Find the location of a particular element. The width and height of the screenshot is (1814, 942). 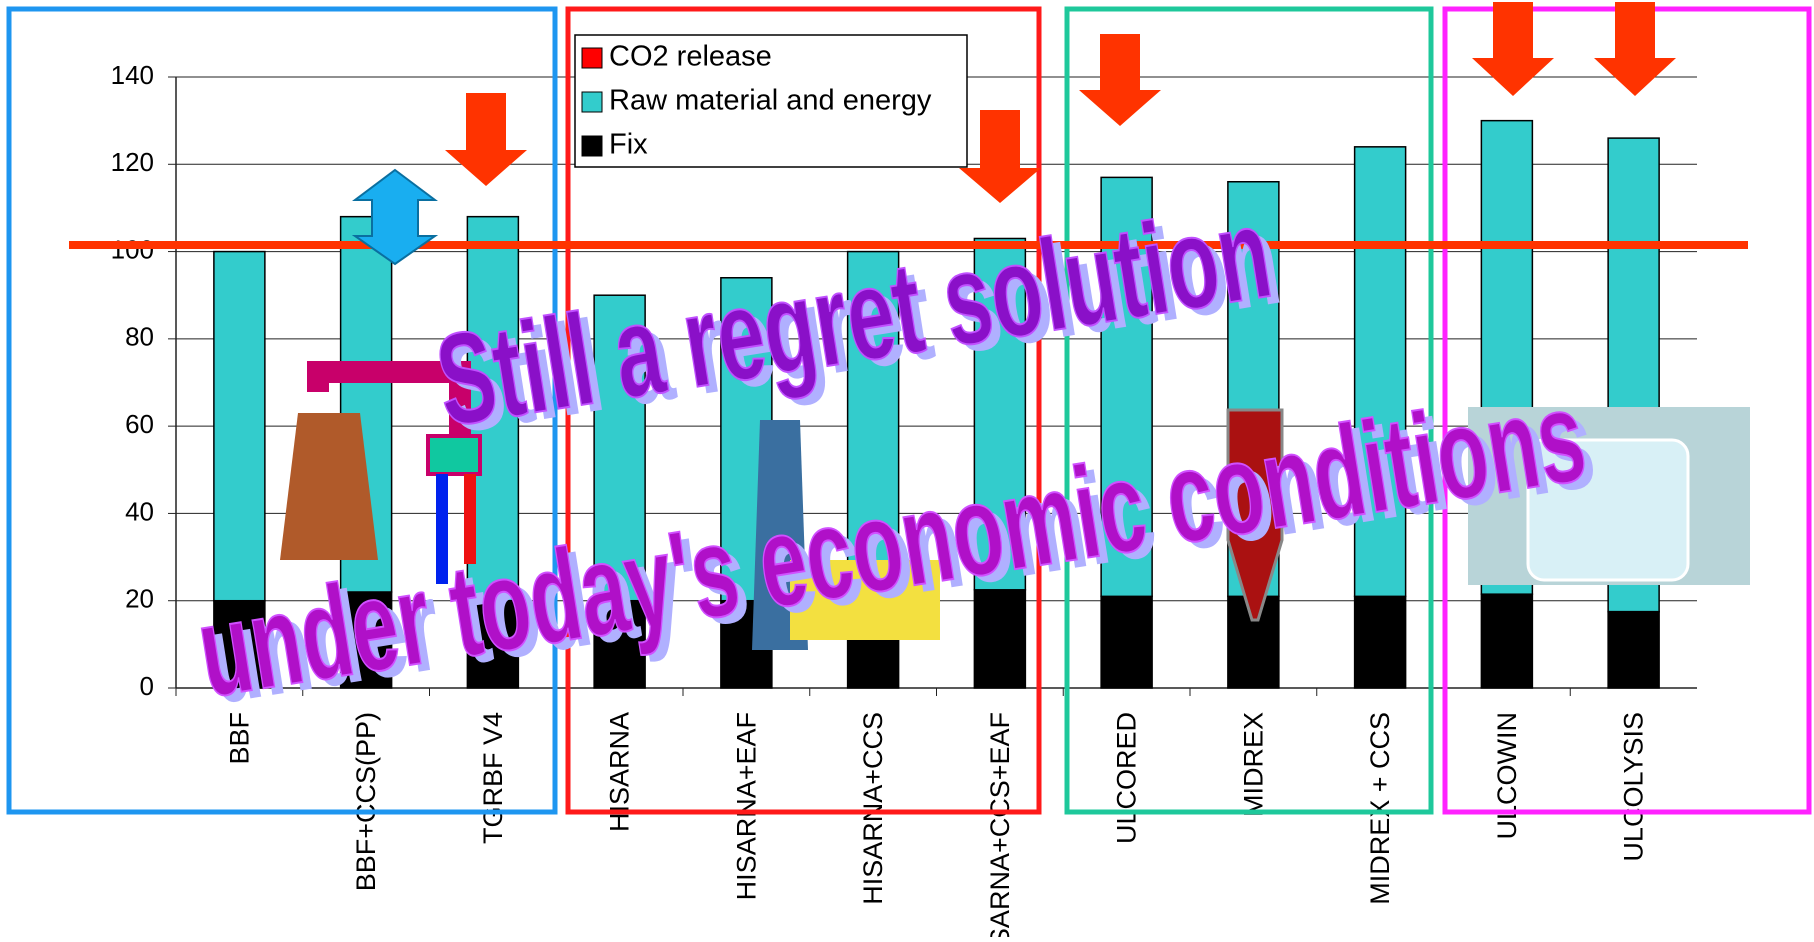

x-tick-label: MIDREX + CCS is located at coordinates (1380, 808).